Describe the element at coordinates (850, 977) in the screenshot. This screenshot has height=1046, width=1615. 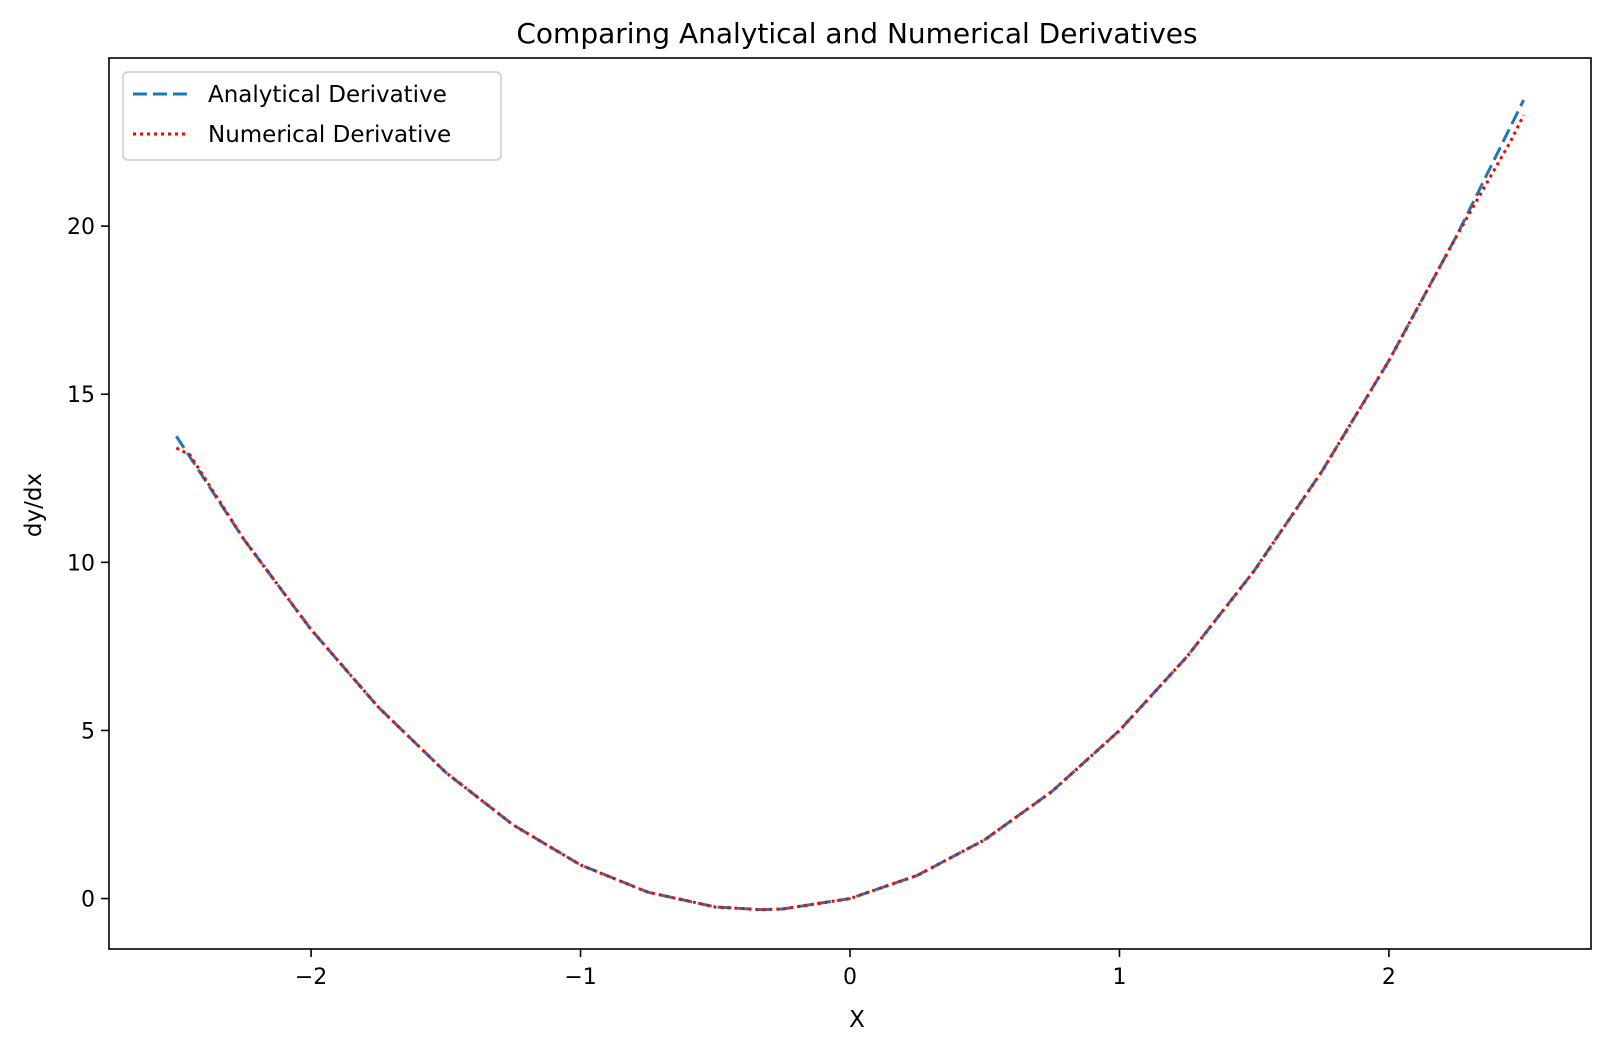
I see `x-tick-label: 0` at that location.